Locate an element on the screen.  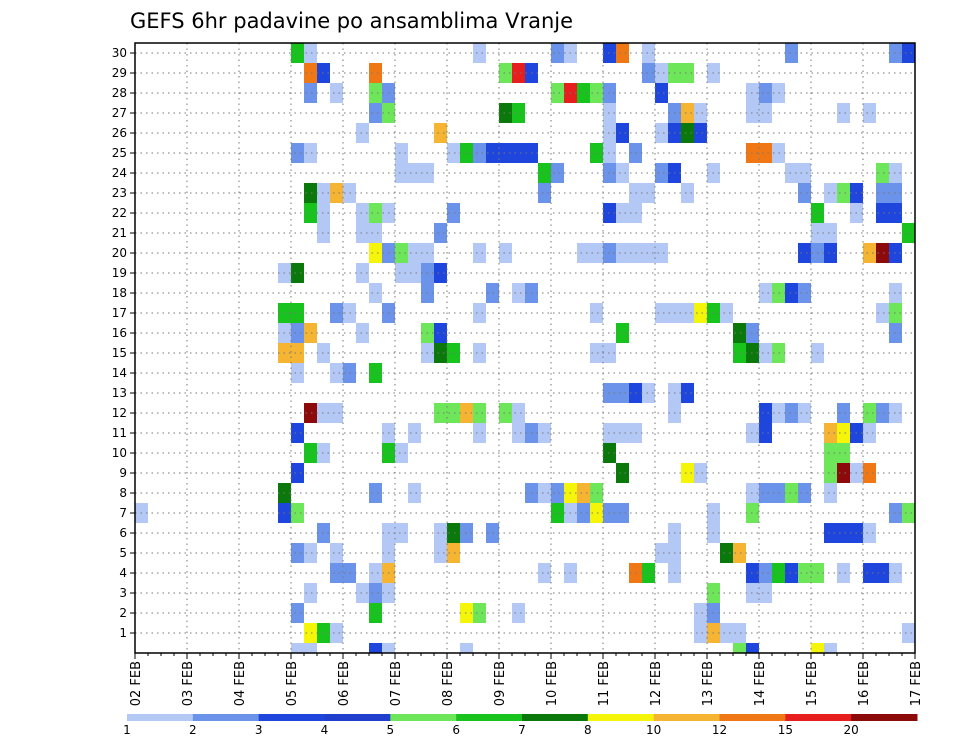
x-tick-label: 07 FEB is located at coordinates (396, 683).